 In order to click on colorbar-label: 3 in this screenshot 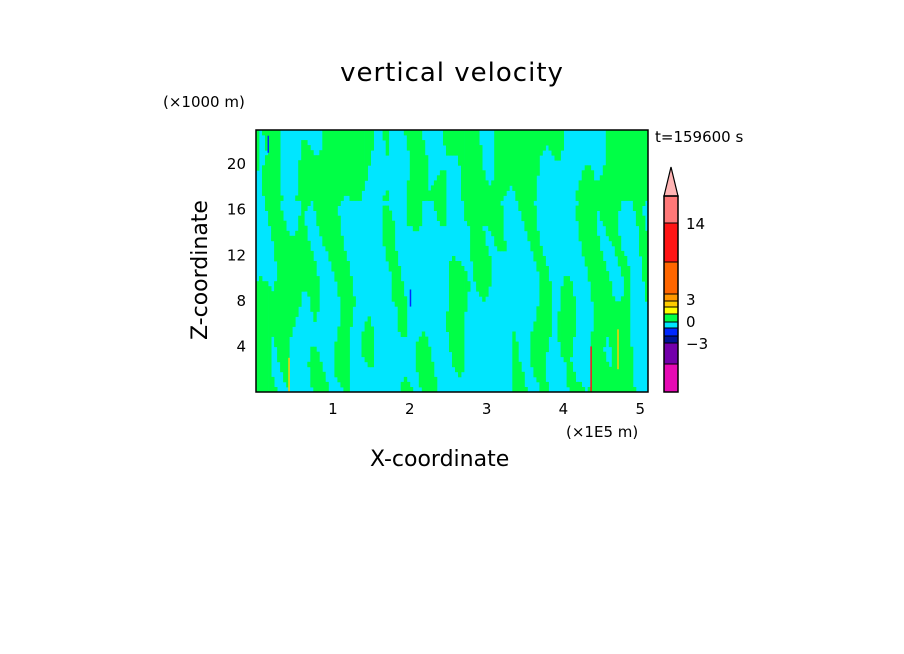, I will do `click(691, 300)`.